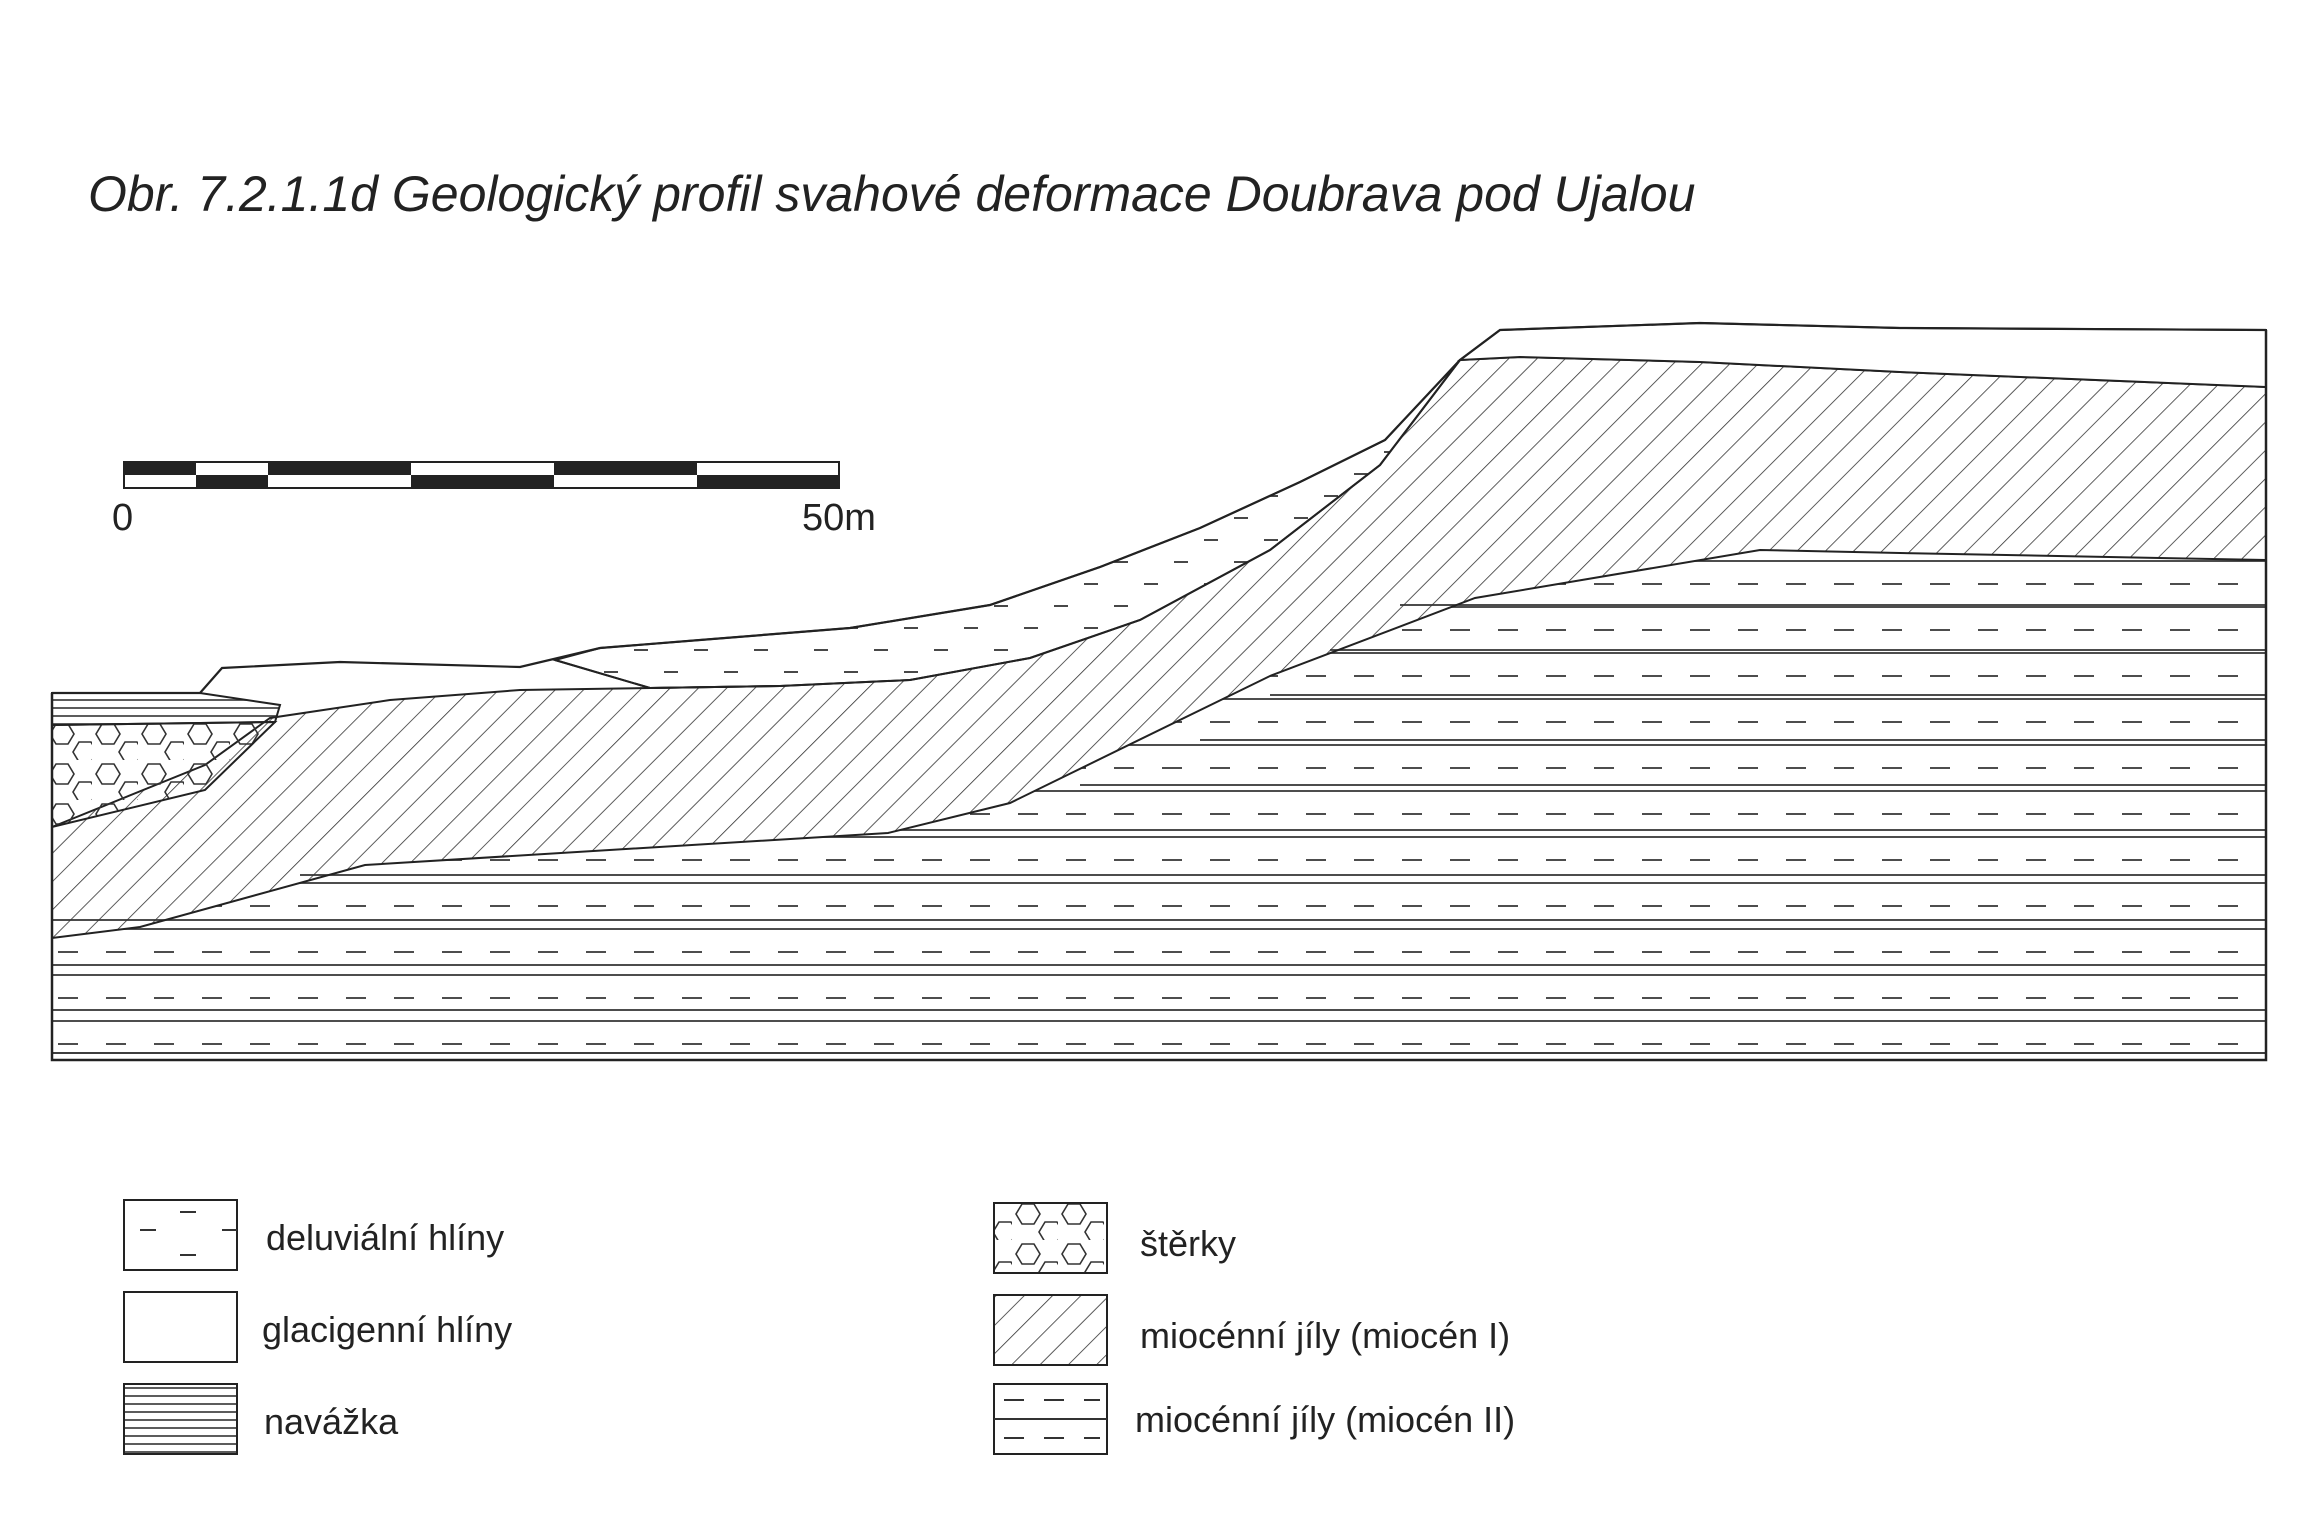  I want to click on scale-end-label: 50m, so click(839, 518).